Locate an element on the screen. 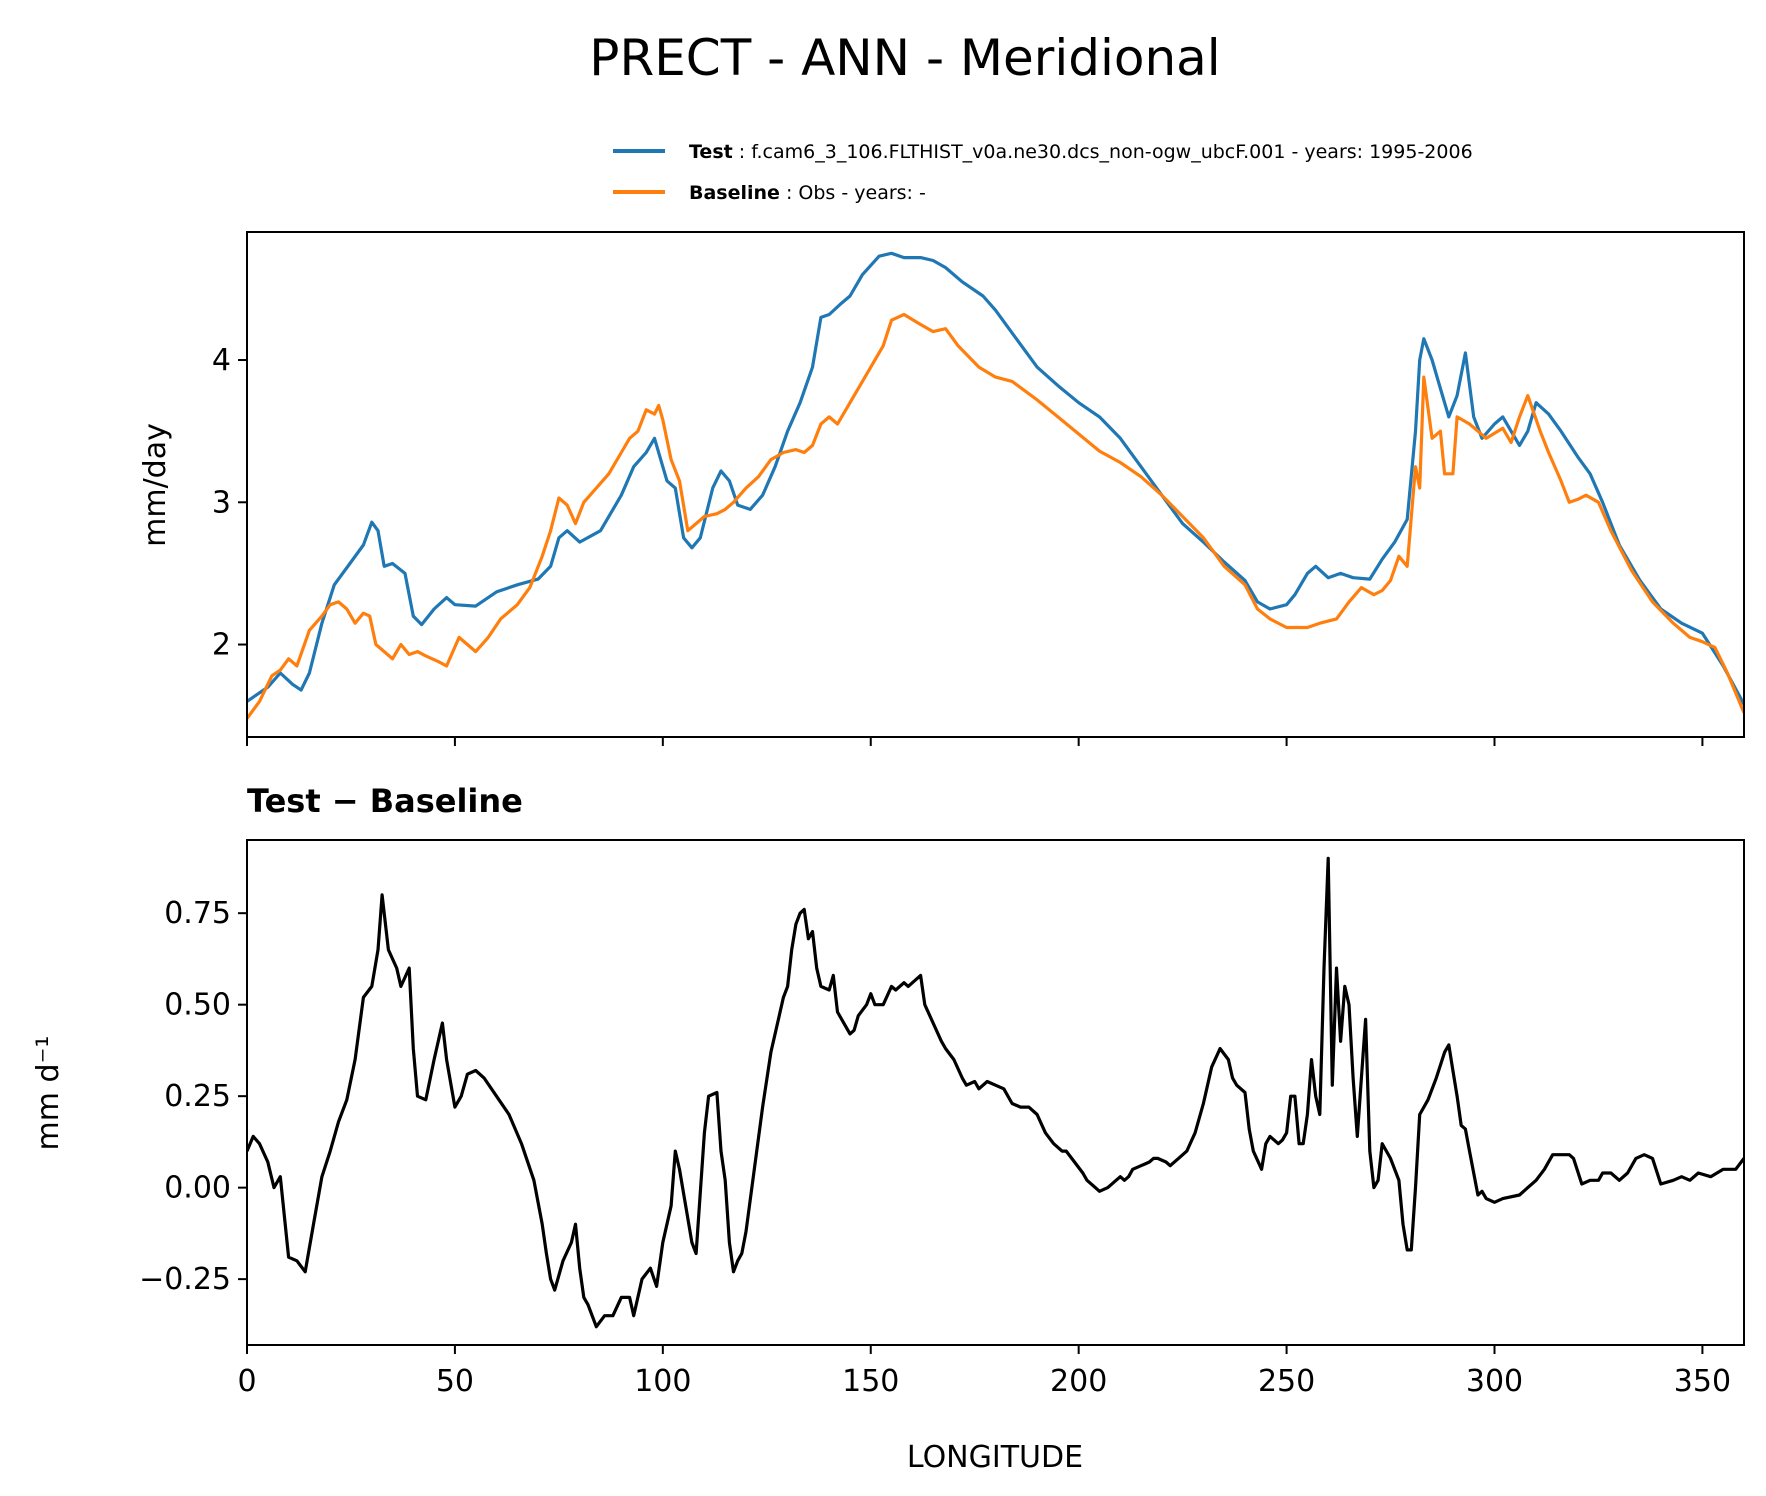 The image size is (1766, 1496). legend-label: Baseline : Obs - years: - is located at coordinates (807, 193).